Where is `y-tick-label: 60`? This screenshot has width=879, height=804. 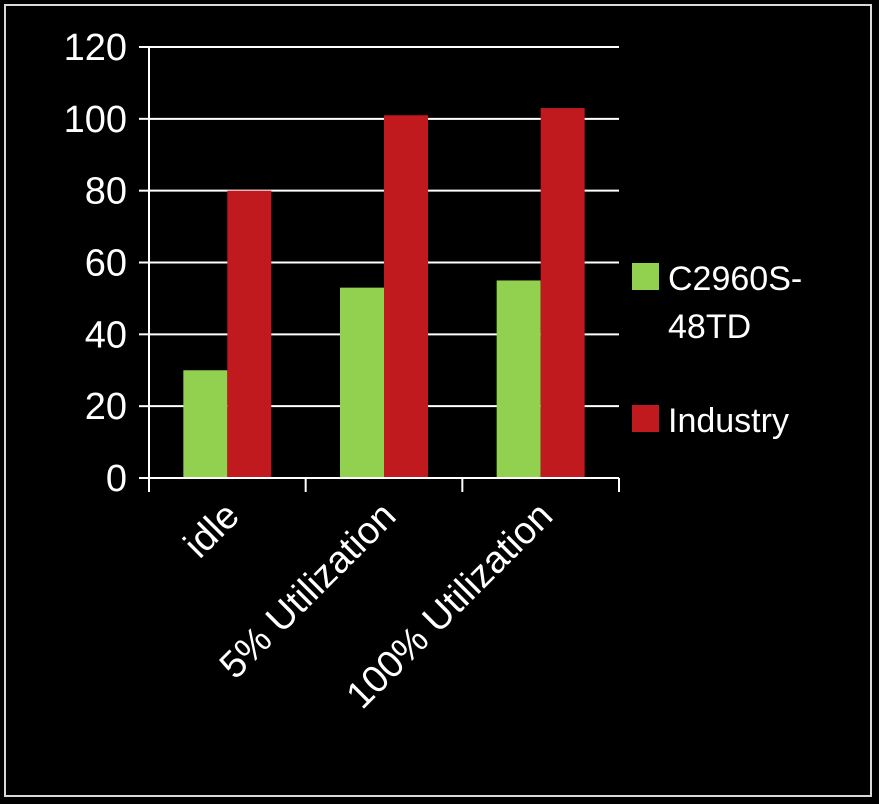 y-tick-label: 60 is located at coordinates (106, 264).